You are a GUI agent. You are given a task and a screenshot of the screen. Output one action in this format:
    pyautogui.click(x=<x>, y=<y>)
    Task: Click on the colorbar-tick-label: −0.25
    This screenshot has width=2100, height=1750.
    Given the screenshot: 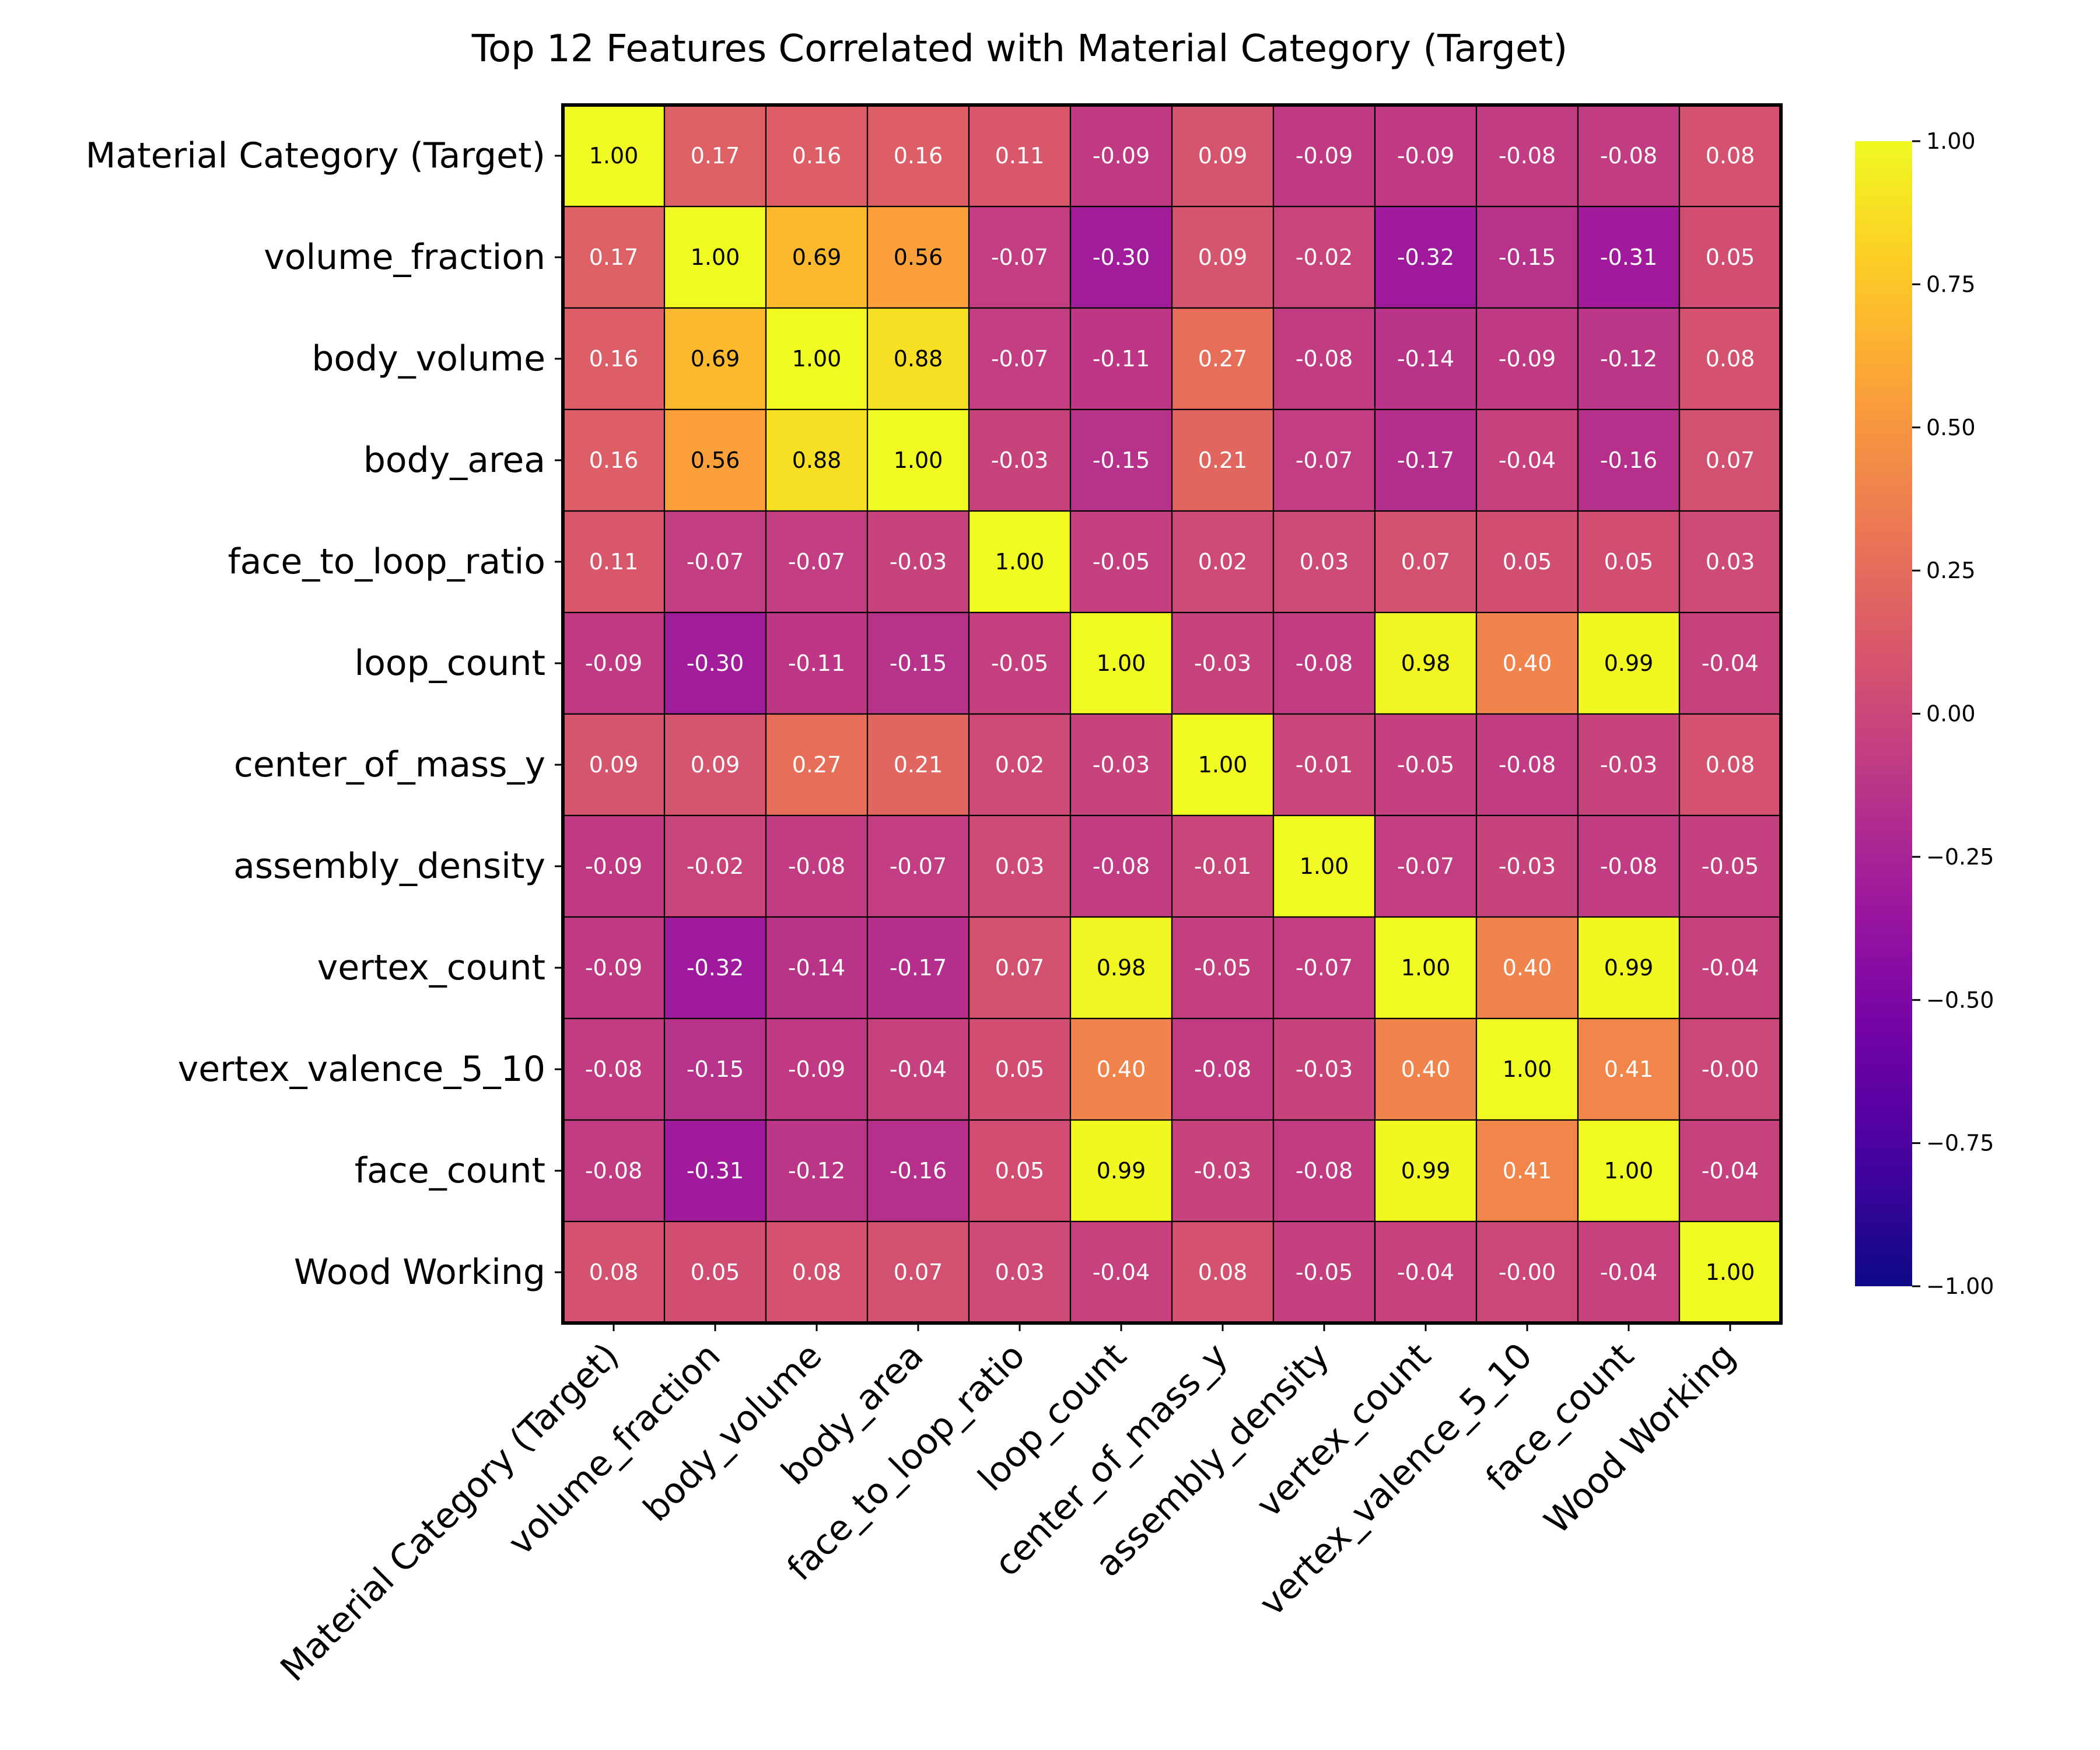 What is the action you would take?
    pyautogui.click(x=1960, y=857)
    